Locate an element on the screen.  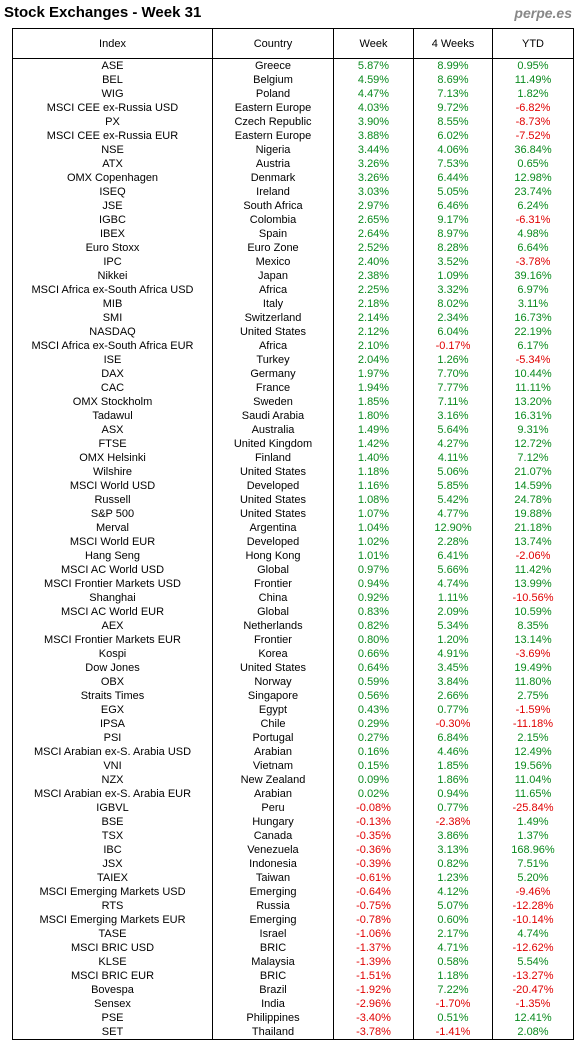
text-cell: Kospi is located at coordinates (112, 654).